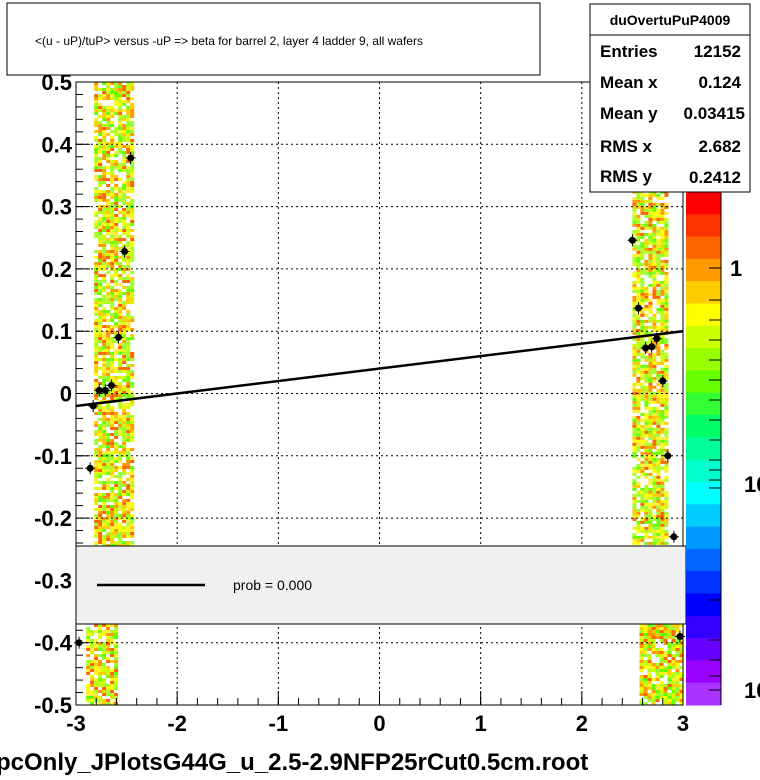 The image size is (760, 780). I want to click on stats-value-mean-y: 0.03415, so click(714, 113).